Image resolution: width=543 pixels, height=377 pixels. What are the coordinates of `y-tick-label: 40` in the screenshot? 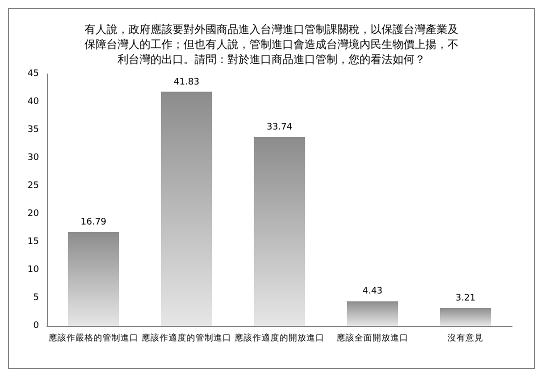 It's located at (34, 102).